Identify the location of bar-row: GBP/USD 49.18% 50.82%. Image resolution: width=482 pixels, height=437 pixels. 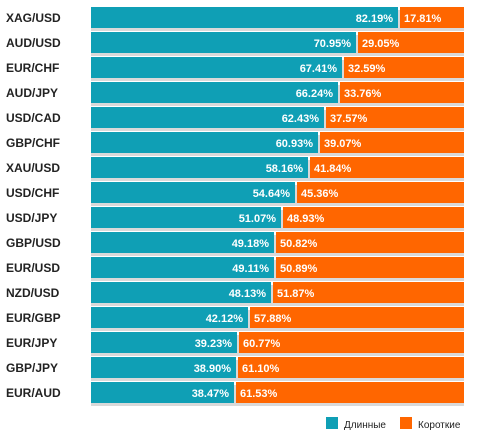
(235, 244).